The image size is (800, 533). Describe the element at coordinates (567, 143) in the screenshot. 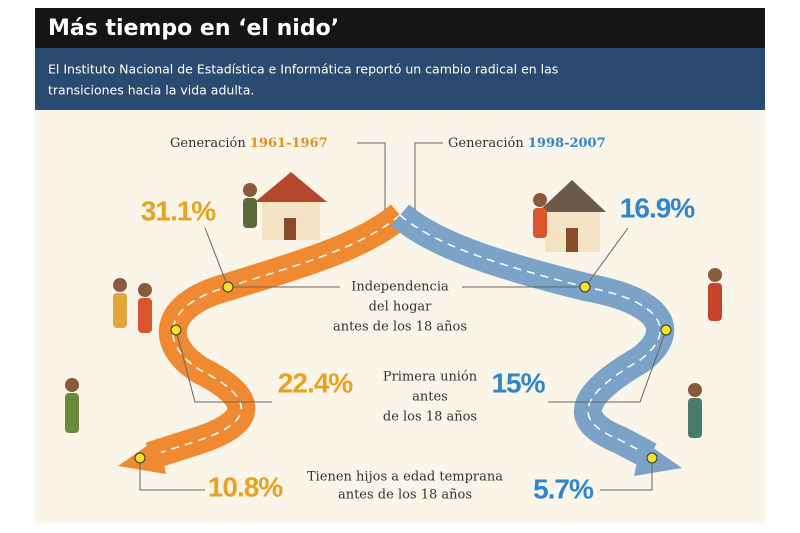

I see `generation-years: 1998-2007` at that location.